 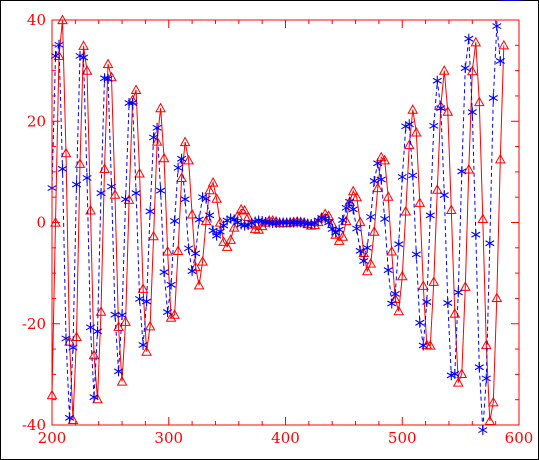 What do you see at coordinates (402, 438) in the screenshot?
I see `x-tick-label: 500` at bounding box center [402, 438].